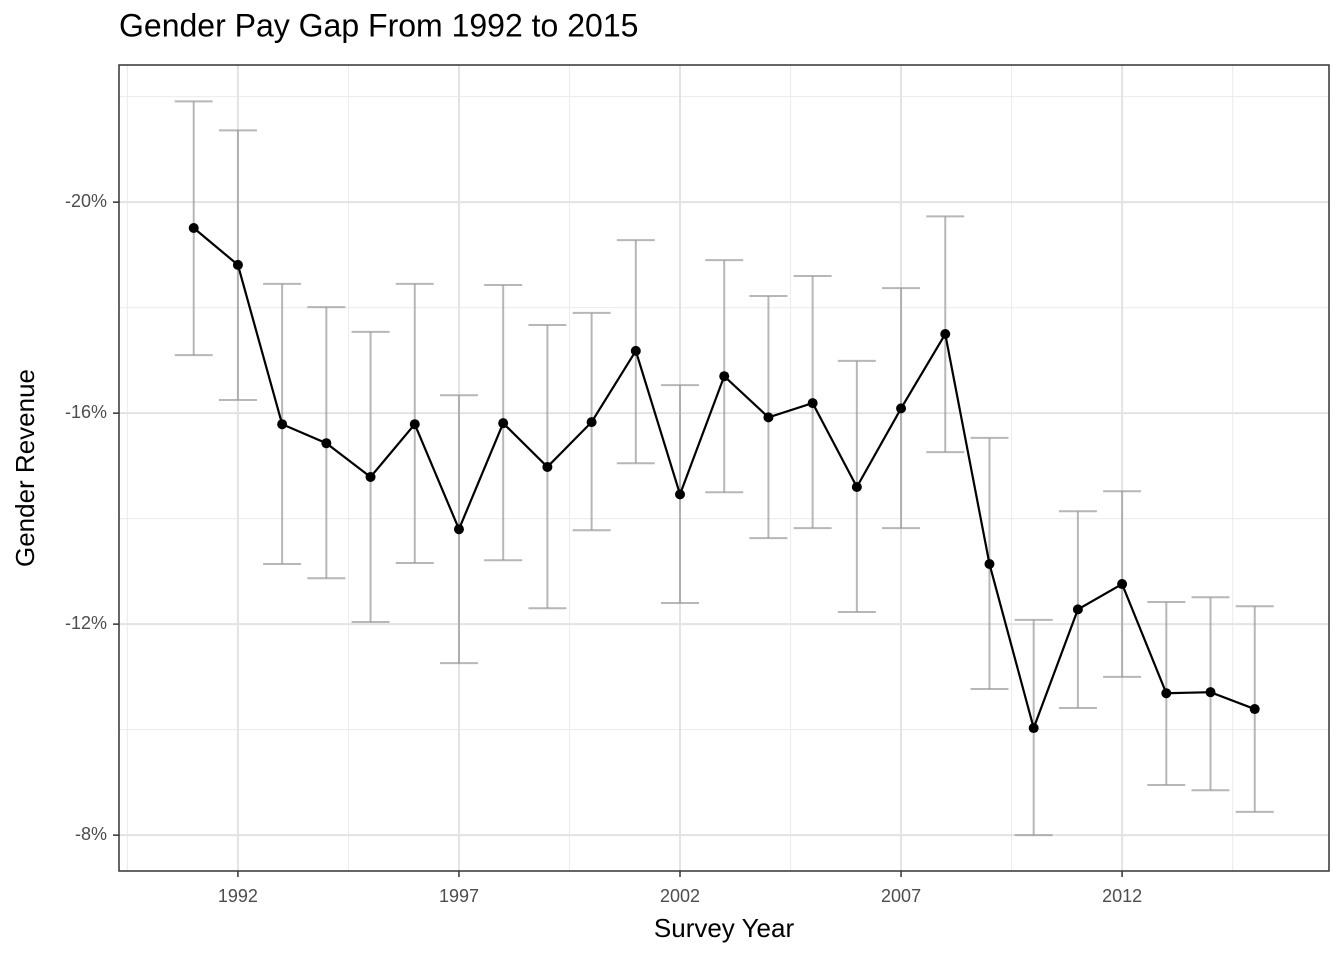 Image resolution: width=1344 pixels, height=965 pixels. Describe the element at coordinates (459, 896) in the screenshot. I see `x-tick-label: 1997` at that location.